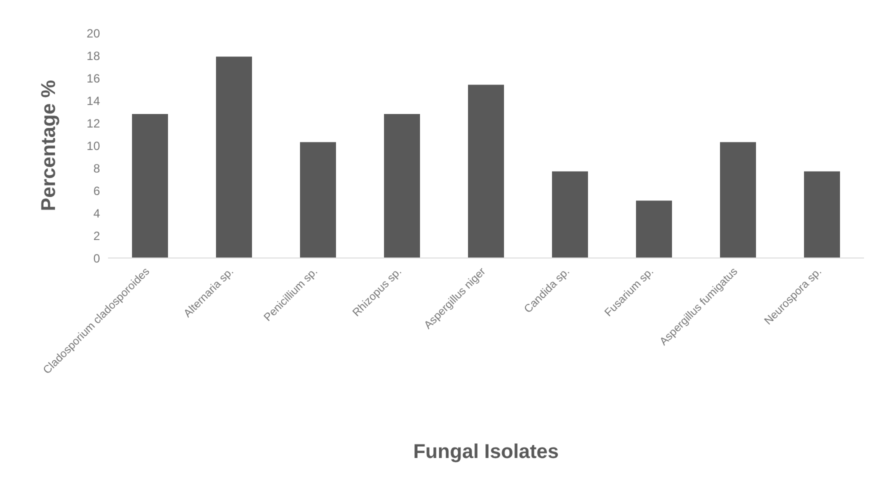 This screenshot has height=486, width=882. I want to click on y-tick-label: 0, so click(96, 258).